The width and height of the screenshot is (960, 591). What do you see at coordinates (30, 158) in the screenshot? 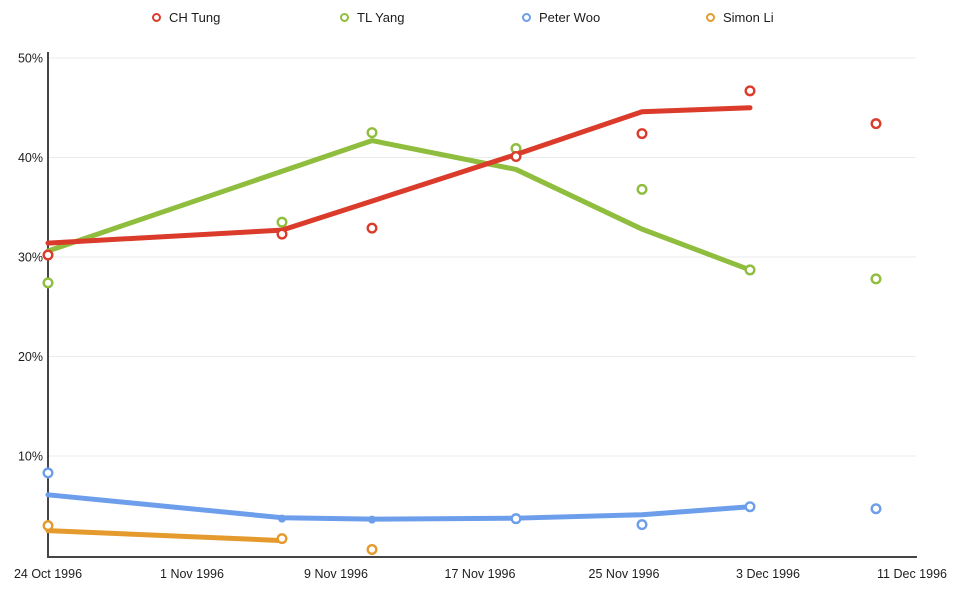
I see `y-axis-tick-label: 40%` at bounding box center [30, 158].